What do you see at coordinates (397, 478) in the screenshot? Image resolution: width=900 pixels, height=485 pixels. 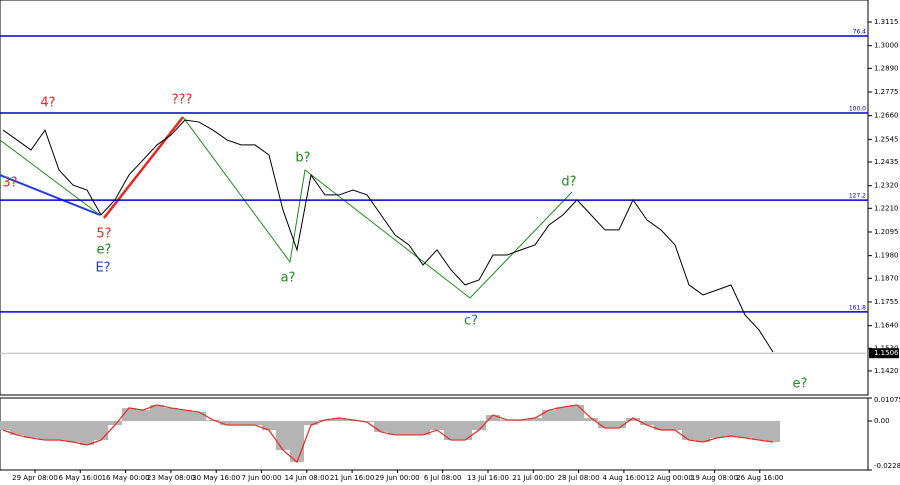 I see `x-tick-label: 29 Jun 00:00` at bounding box center [397, 478].